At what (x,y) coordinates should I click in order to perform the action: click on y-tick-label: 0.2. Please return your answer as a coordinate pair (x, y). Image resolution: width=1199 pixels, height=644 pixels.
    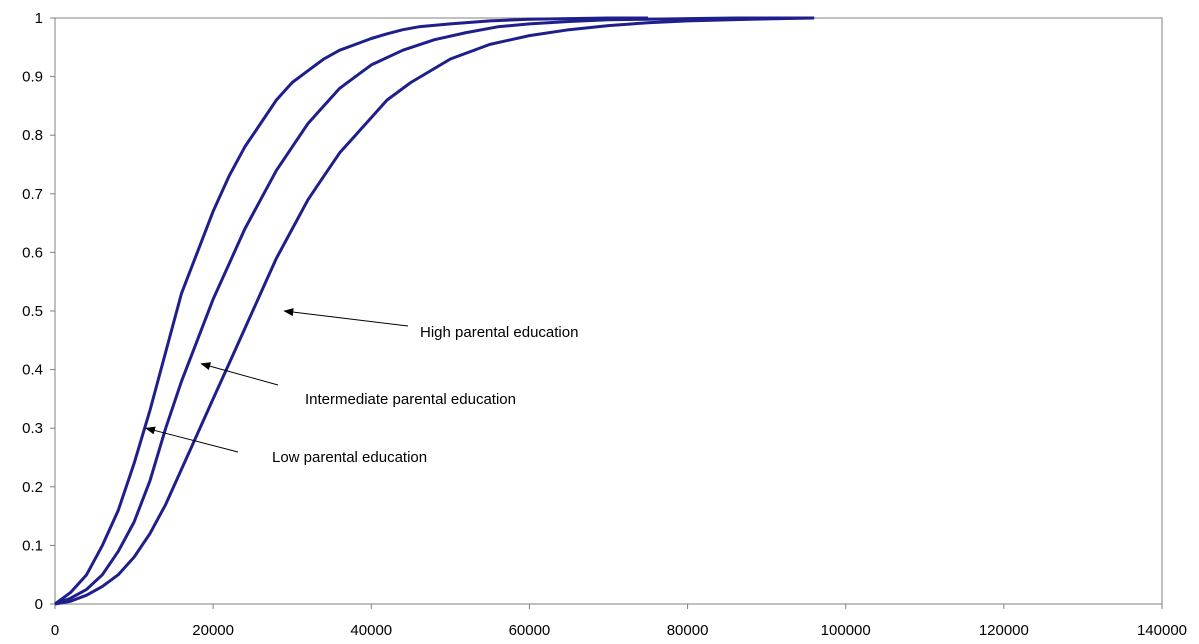
    Looking at the image, I should click on (32, 487).